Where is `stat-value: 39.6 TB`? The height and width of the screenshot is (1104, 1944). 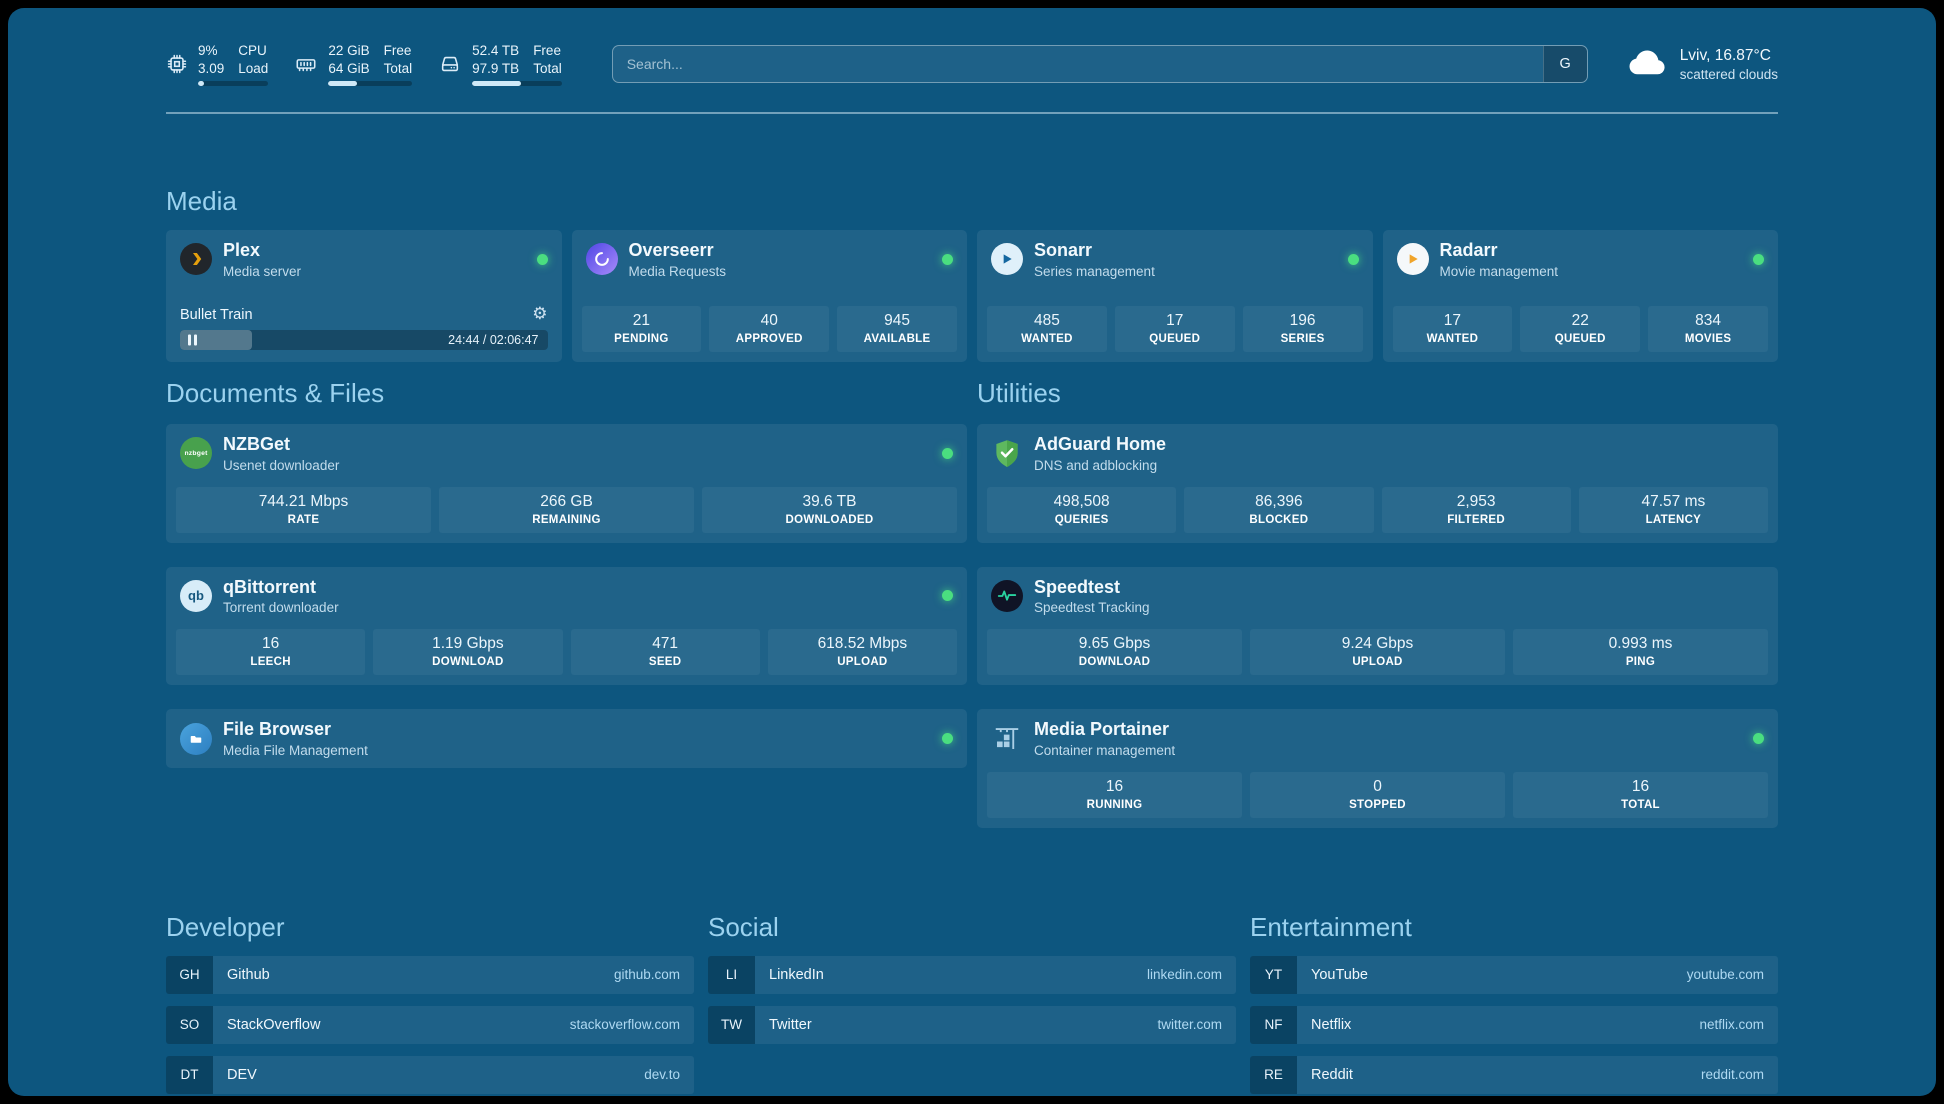 stat-value: 39.6 TB is located at coordinates (829, 501).